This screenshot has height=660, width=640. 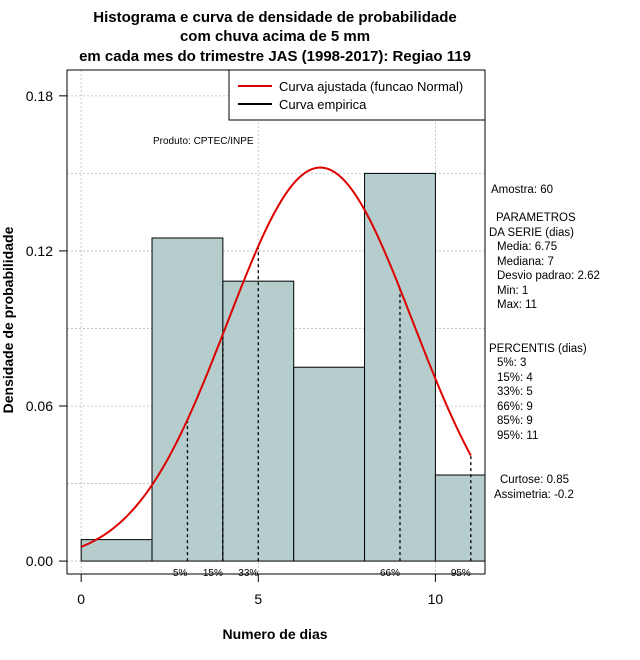 I want to click on stat-curtose: Curtose: 0.85, so click(x=534, y=480).